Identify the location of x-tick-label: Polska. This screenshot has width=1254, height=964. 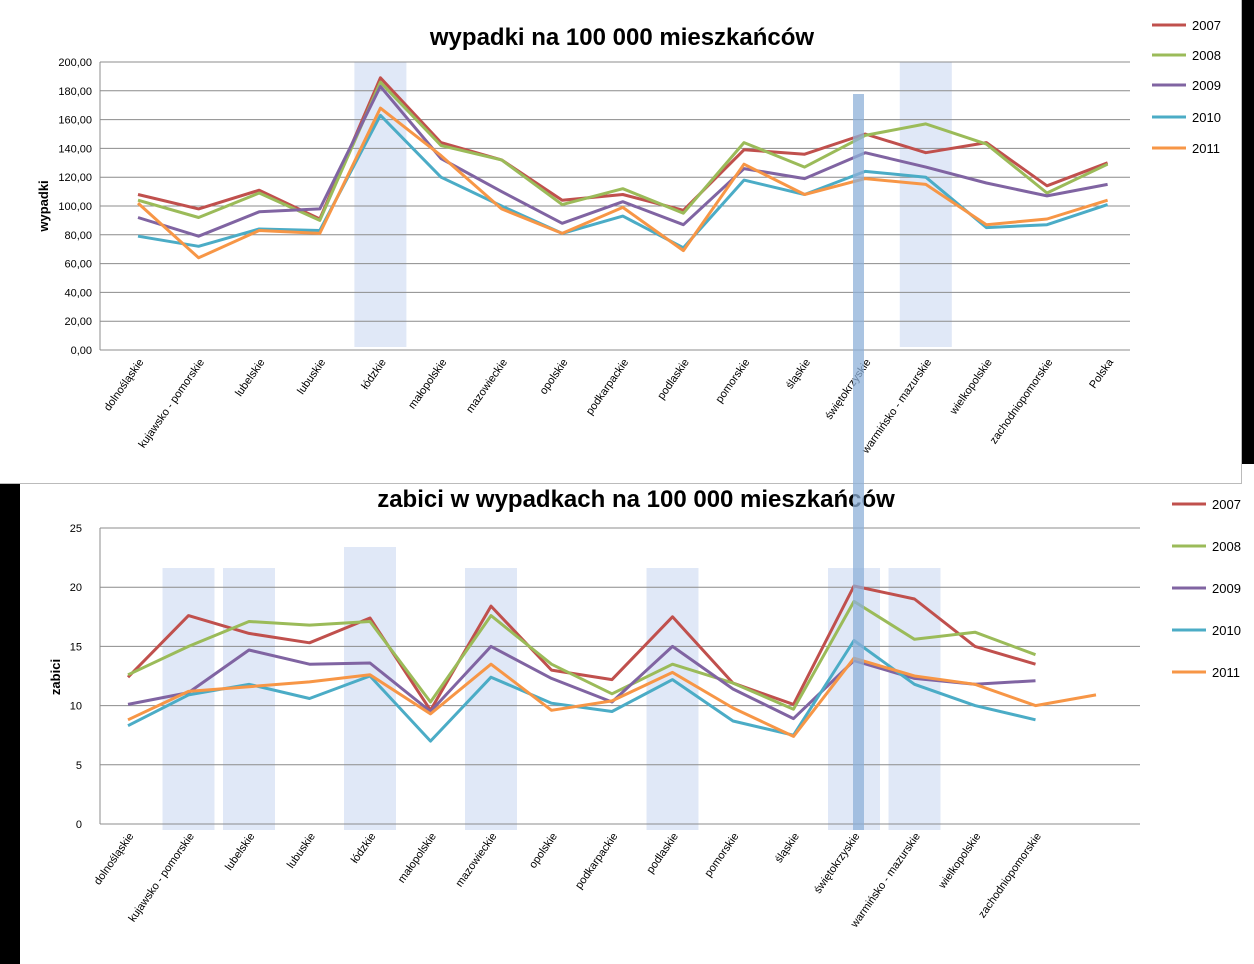
(1101, 373).